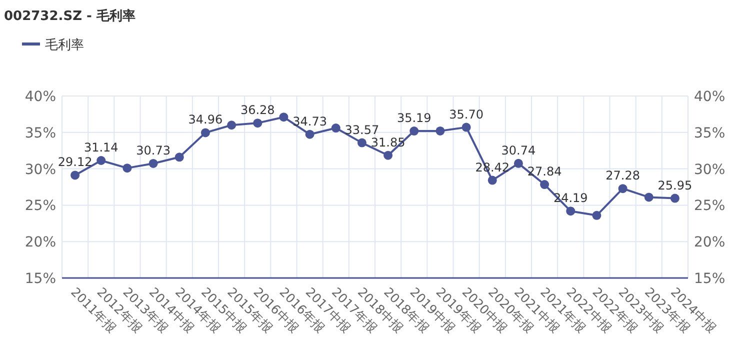 This screenshot has height=338, width=736. I want to click on data-label: 34.73, so click(309, 121).